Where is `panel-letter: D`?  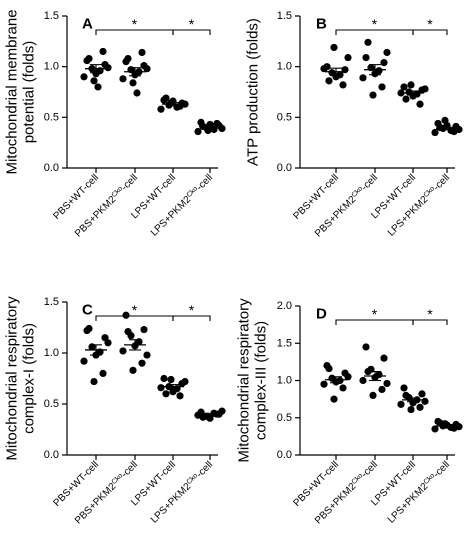
panel-letter: D is located at coordinates (321, 313).